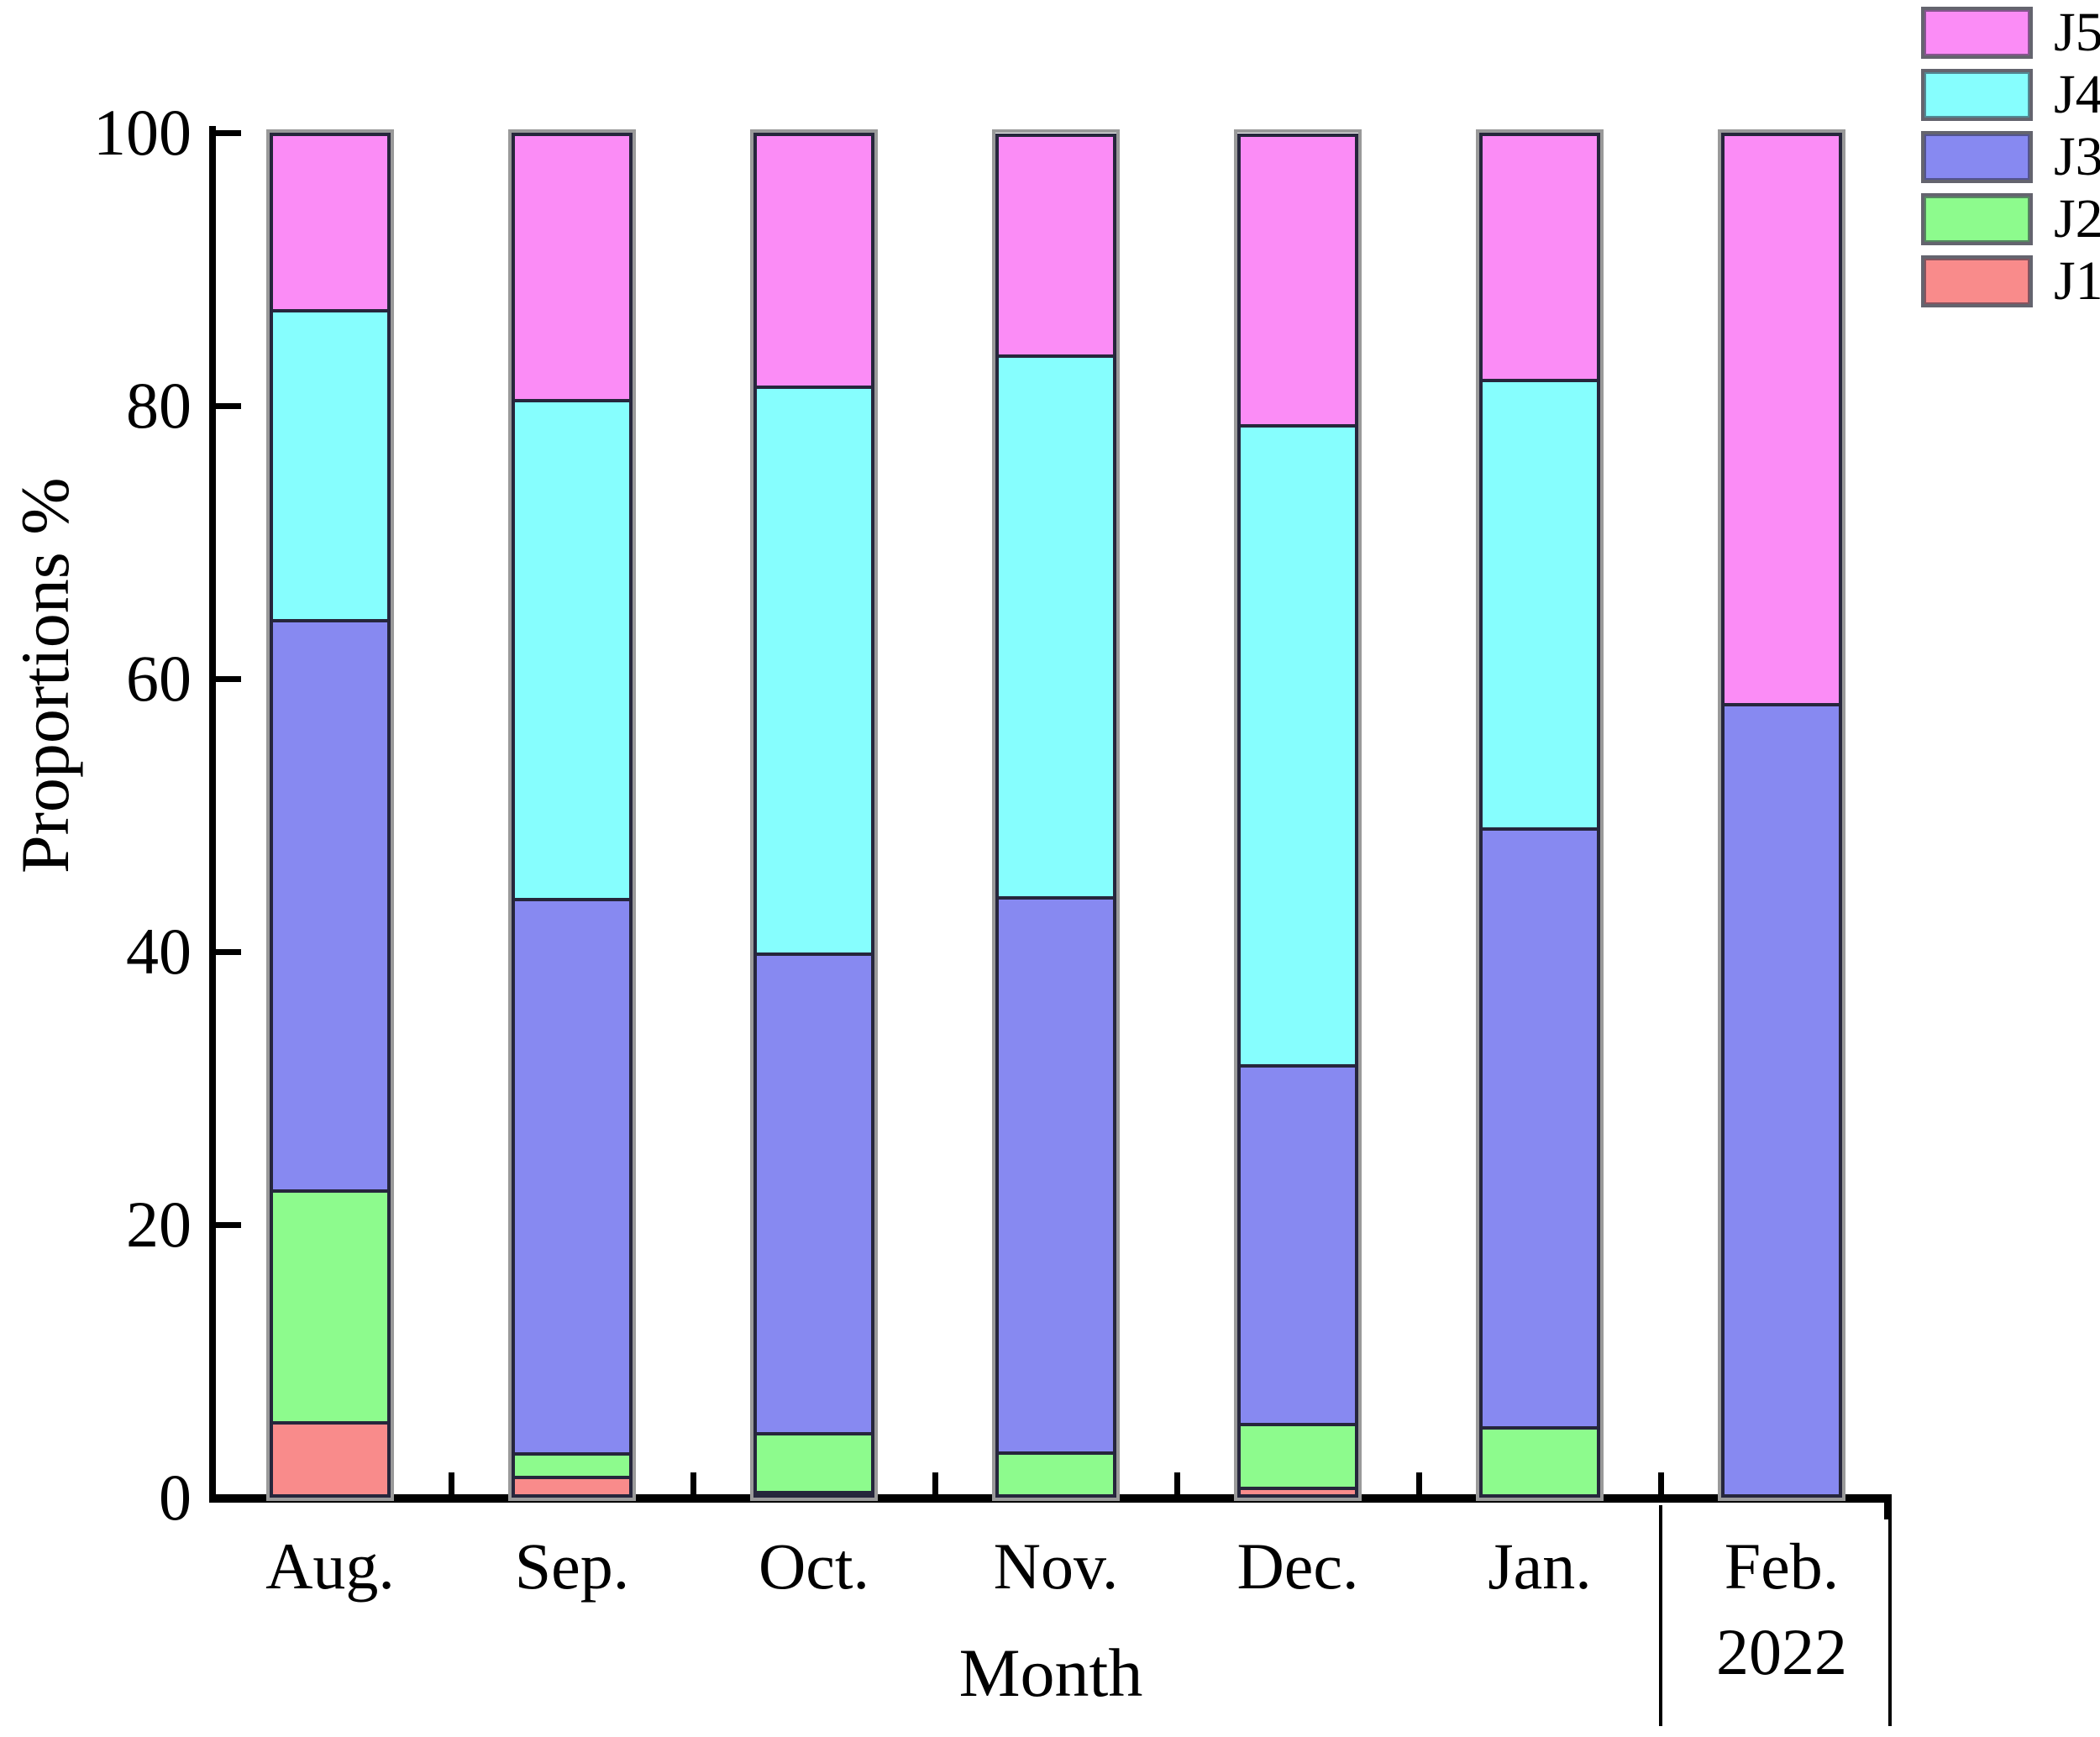 The image size is (2100, 1737). Describe the element at coordinates (572, 1464) in the screenshot. I see `bar-segment-J2-sep` at that location.